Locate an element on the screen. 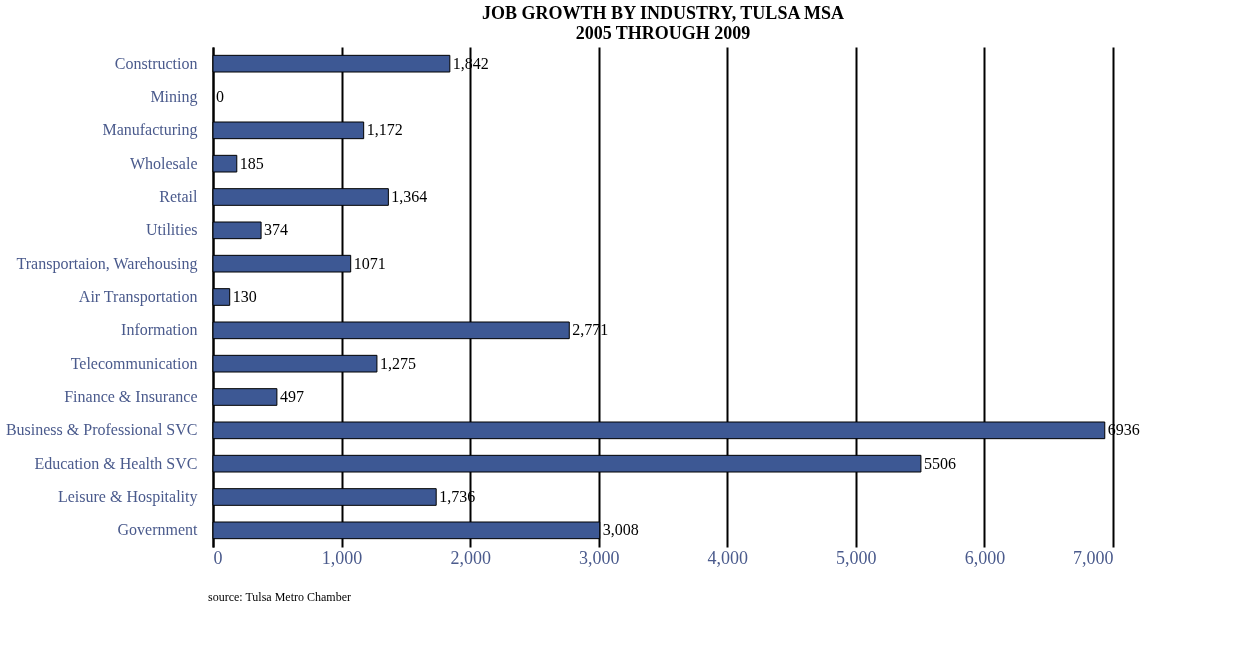  y-tick-label: Leisure & Hospitality is located at coordinates (127, 497).